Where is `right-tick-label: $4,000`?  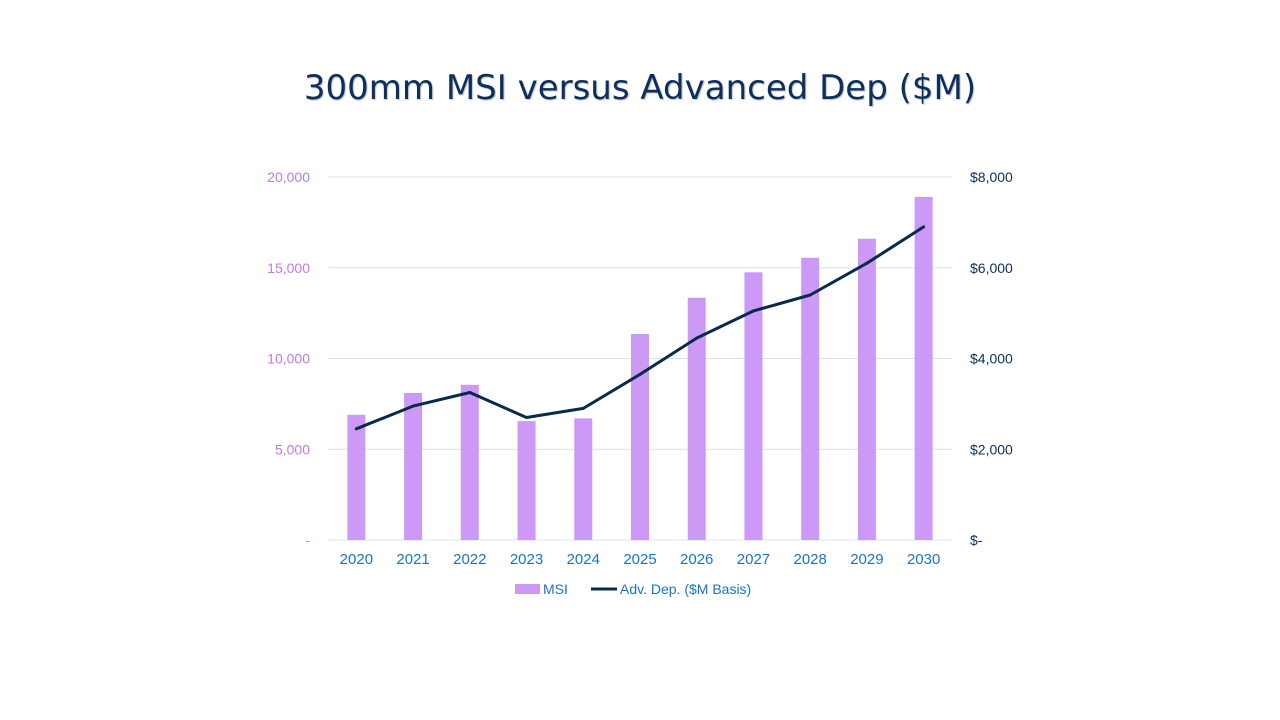
right-tick-label: $4,000 is located at coordinates (991, 359).